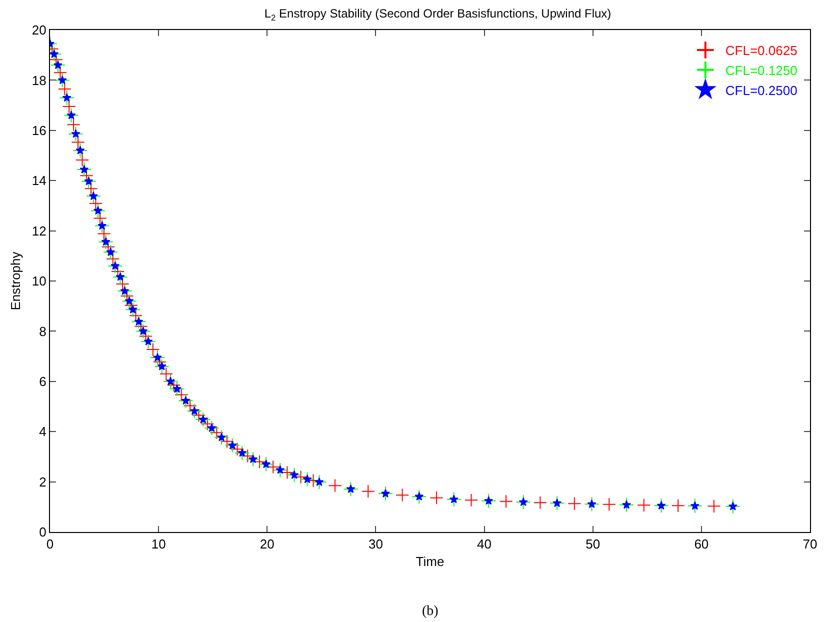  I want to click on y-tick-label: 14, so click(39, 180).